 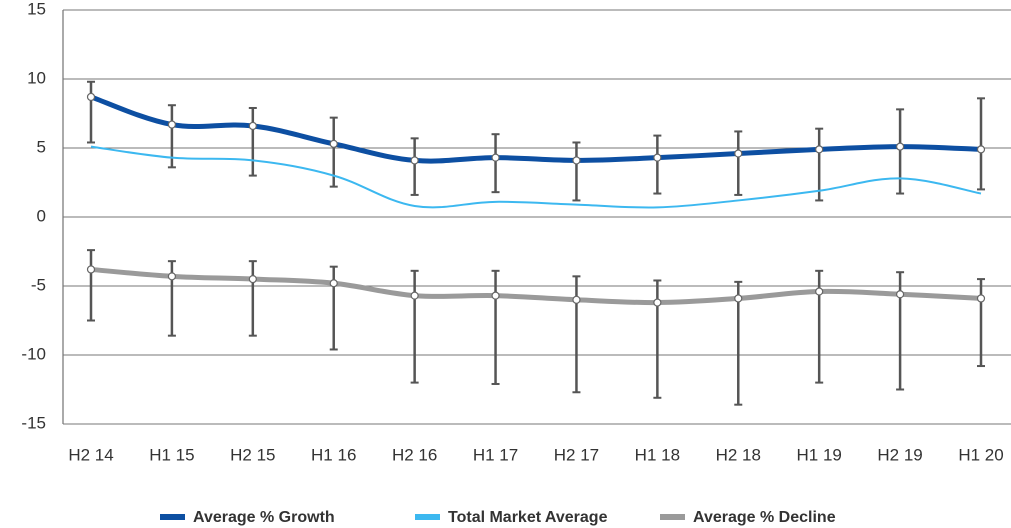 I want to click on x-tick-label: H2 17, so click(x=576, y=454).